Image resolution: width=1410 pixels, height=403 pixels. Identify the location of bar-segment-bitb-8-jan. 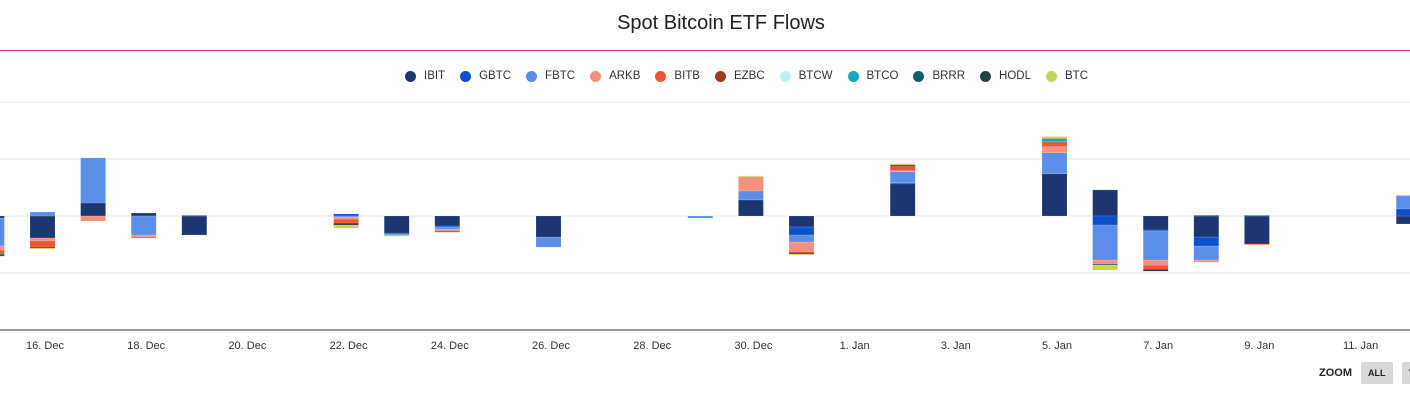
(1206, 215).